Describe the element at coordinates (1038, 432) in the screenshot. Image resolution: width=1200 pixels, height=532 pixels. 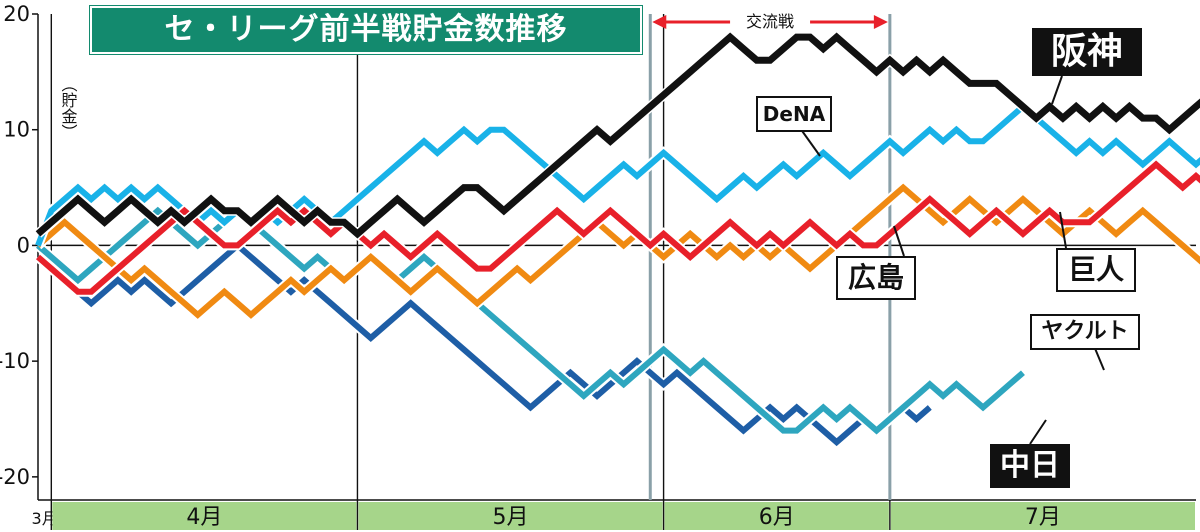
I see `leader-line-chunichi` at that location.